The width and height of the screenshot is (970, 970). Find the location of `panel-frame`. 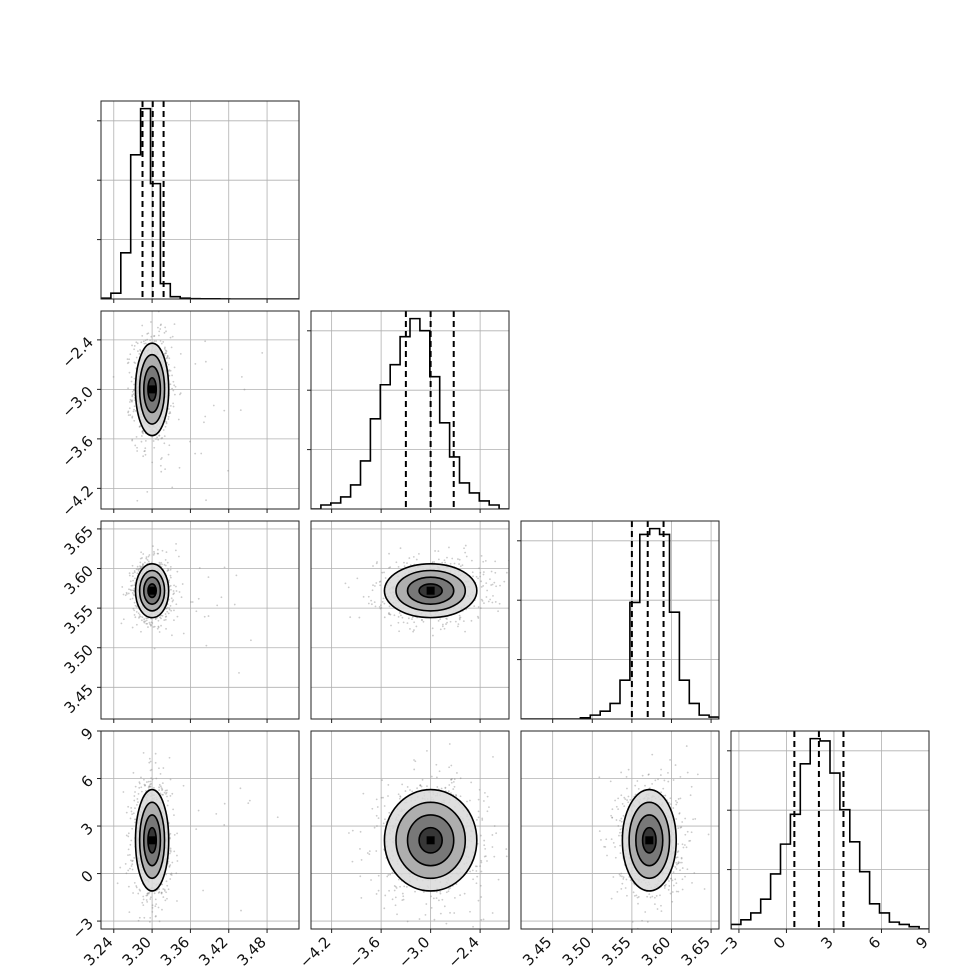

panel-frame is located at coordinates (410, 830).